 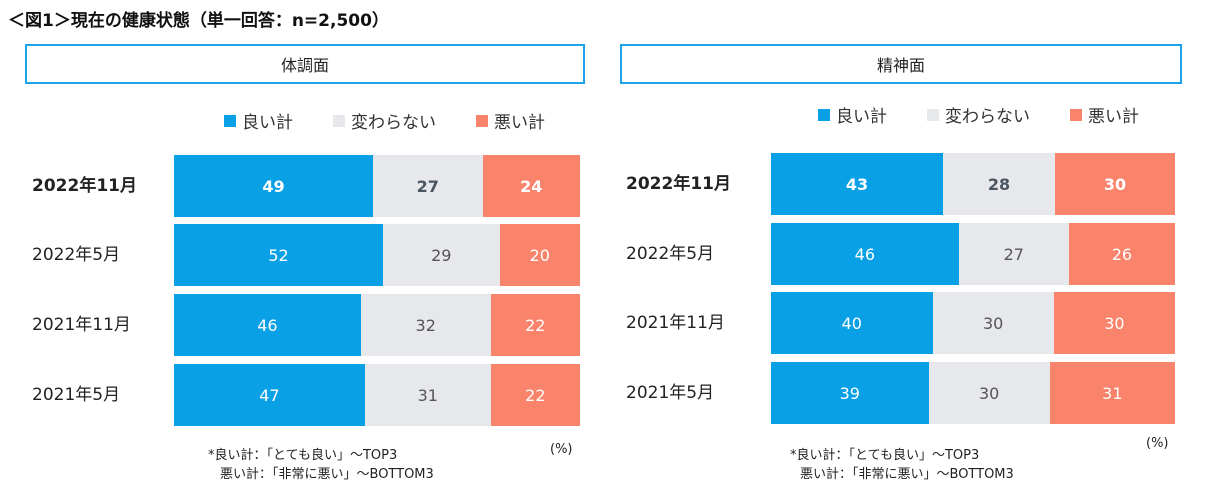 What do you see at coordinates (901, 64) in the screenshot?
I see `panel-header-mental: 精神面` at bounding box center [901, 64].